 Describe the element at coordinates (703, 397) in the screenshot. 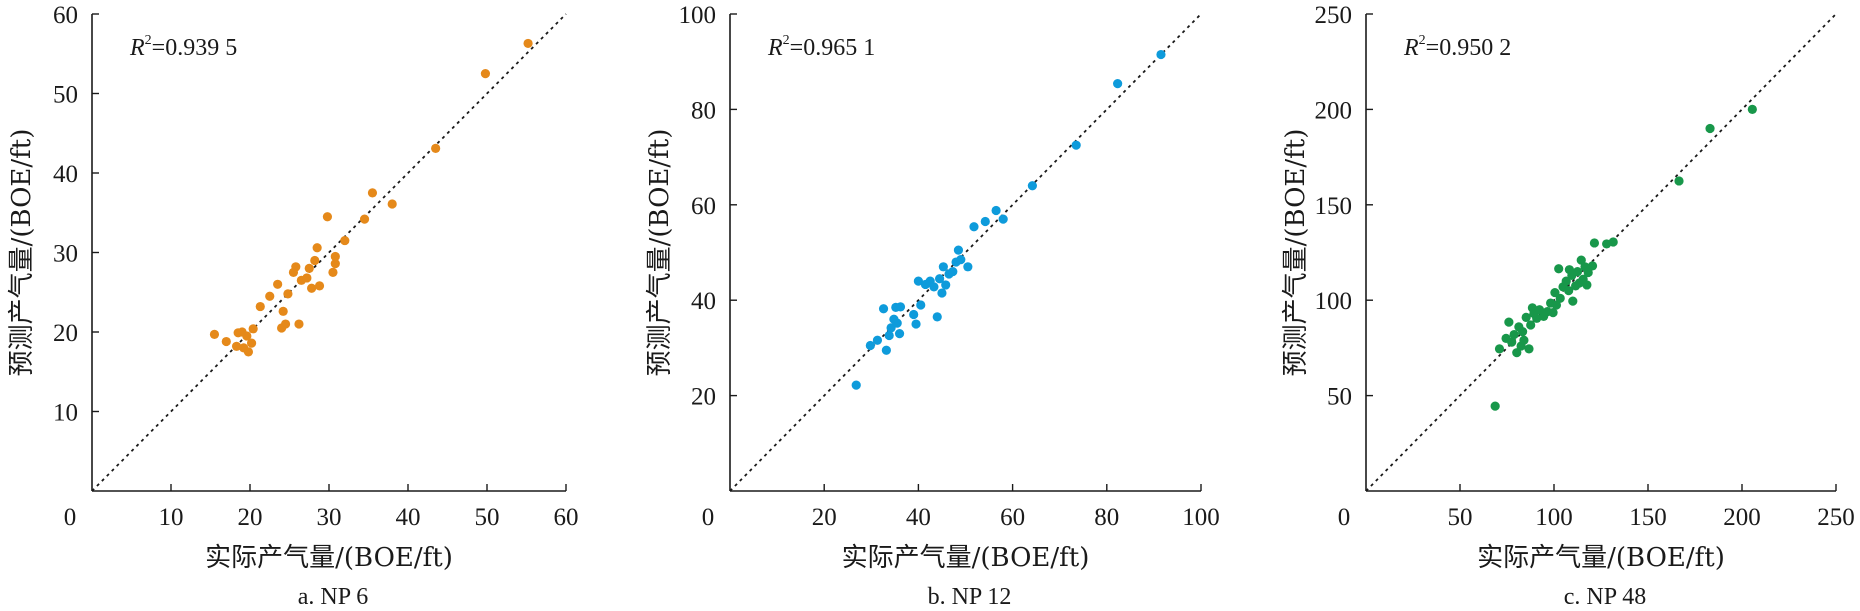

I see `y-tick-label: 20` at that location.